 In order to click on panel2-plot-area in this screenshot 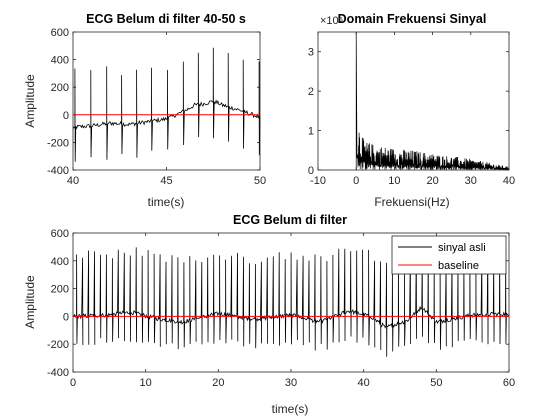, I will do `click(432, 101)`.